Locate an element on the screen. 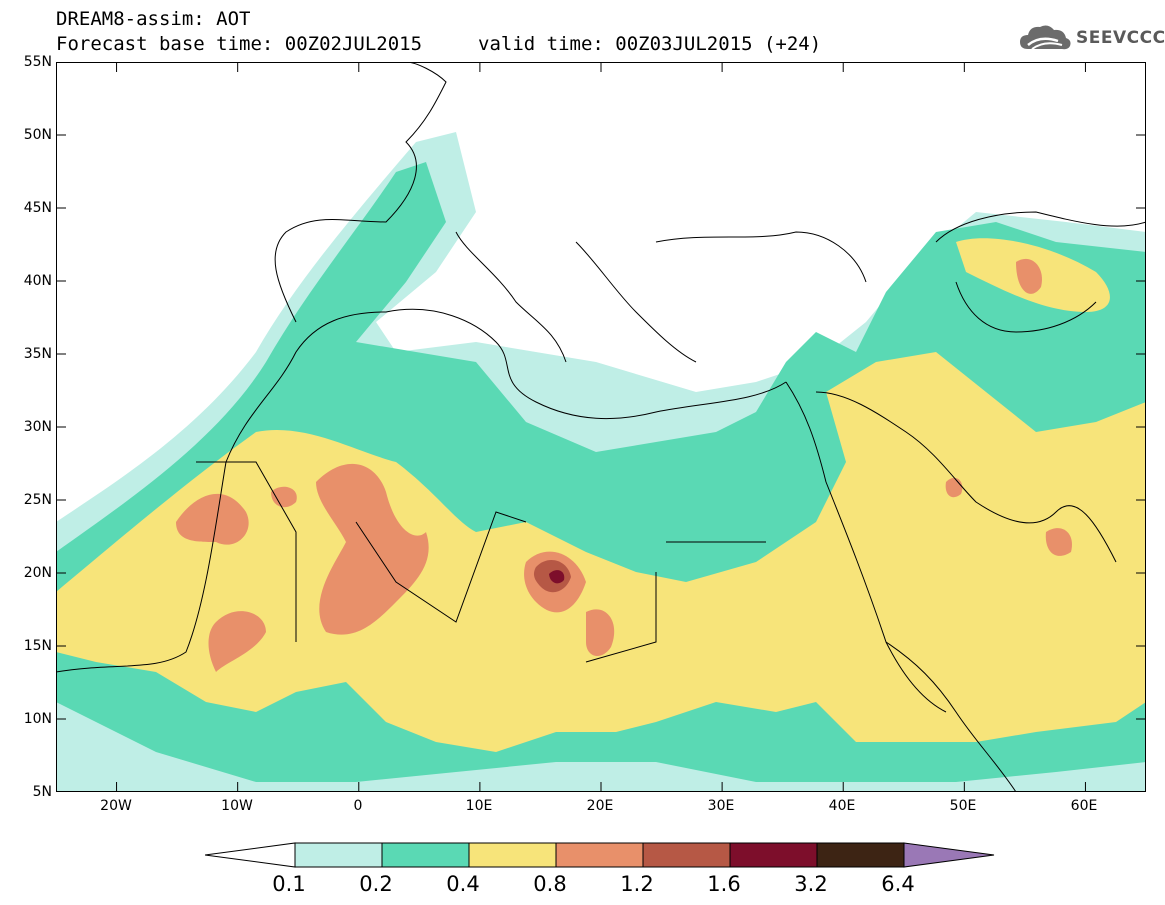 The width and height of the screenshot is (1165, 905). map-title: DREAM8-assim: AOT is located at coordinates (153, 19).